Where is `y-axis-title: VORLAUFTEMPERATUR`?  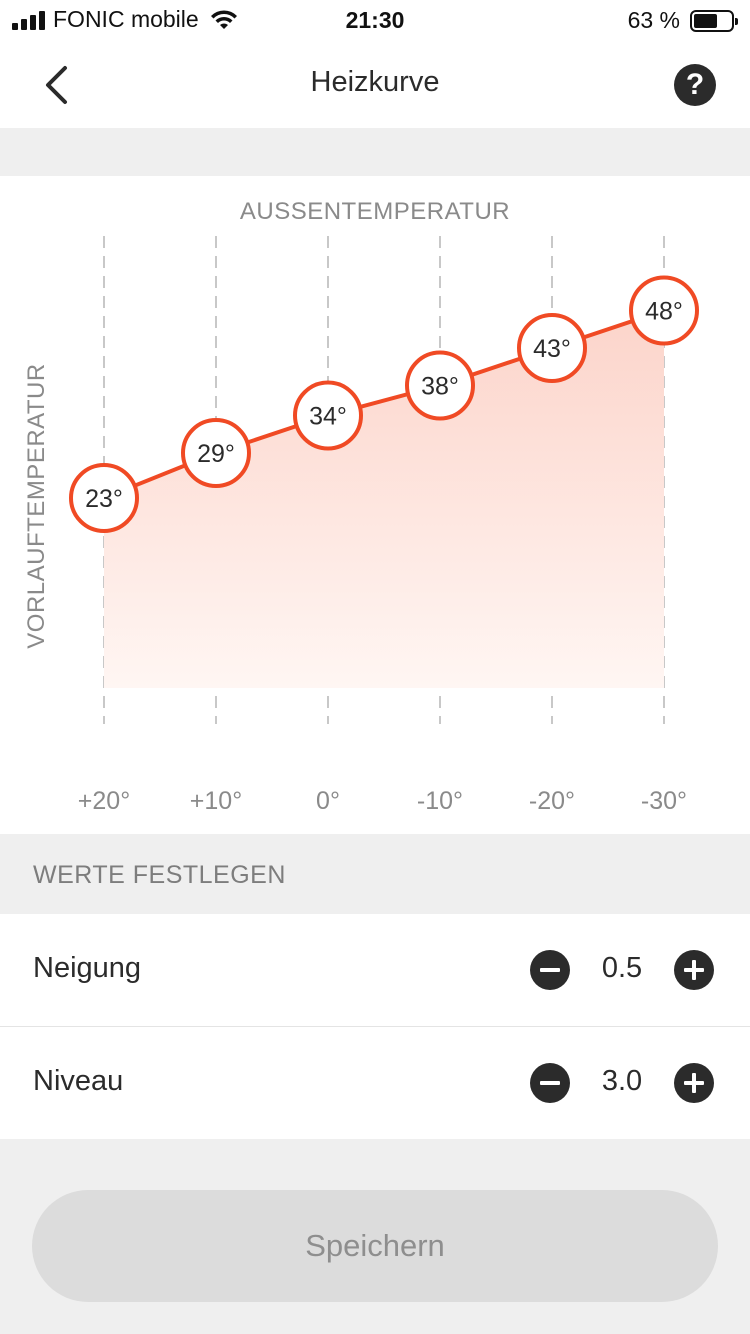
y-axis-title: VORLAUFTEMPERATUR is located at coordinates (36, 505).